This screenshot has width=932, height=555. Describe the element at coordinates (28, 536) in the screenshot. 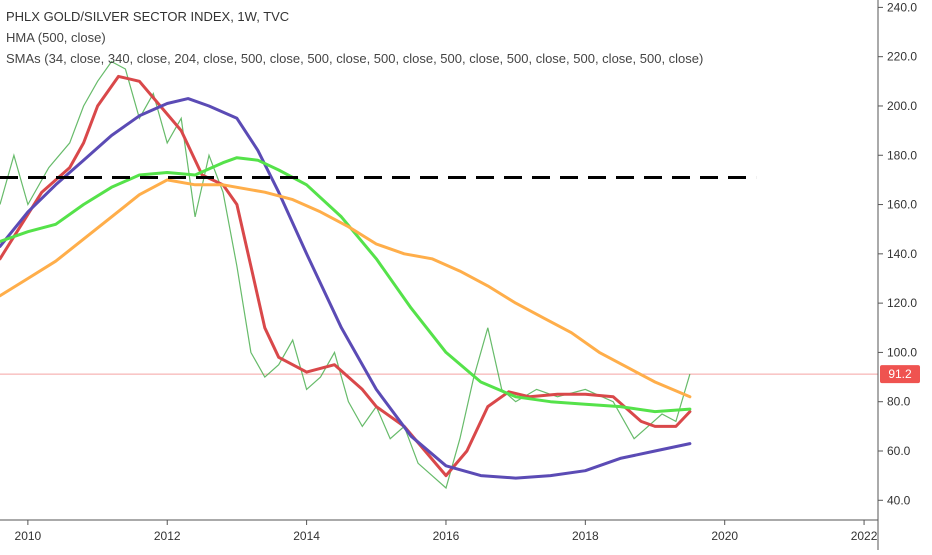

I see `x-tick-label: 2010` at that location.